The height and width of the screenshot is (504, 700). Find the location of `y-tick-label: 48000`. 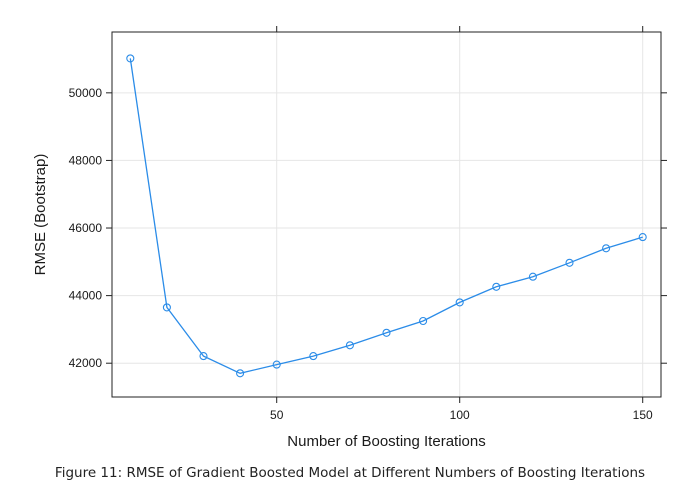

y-tick-label: 48000 is located at coordinates (86, 160).